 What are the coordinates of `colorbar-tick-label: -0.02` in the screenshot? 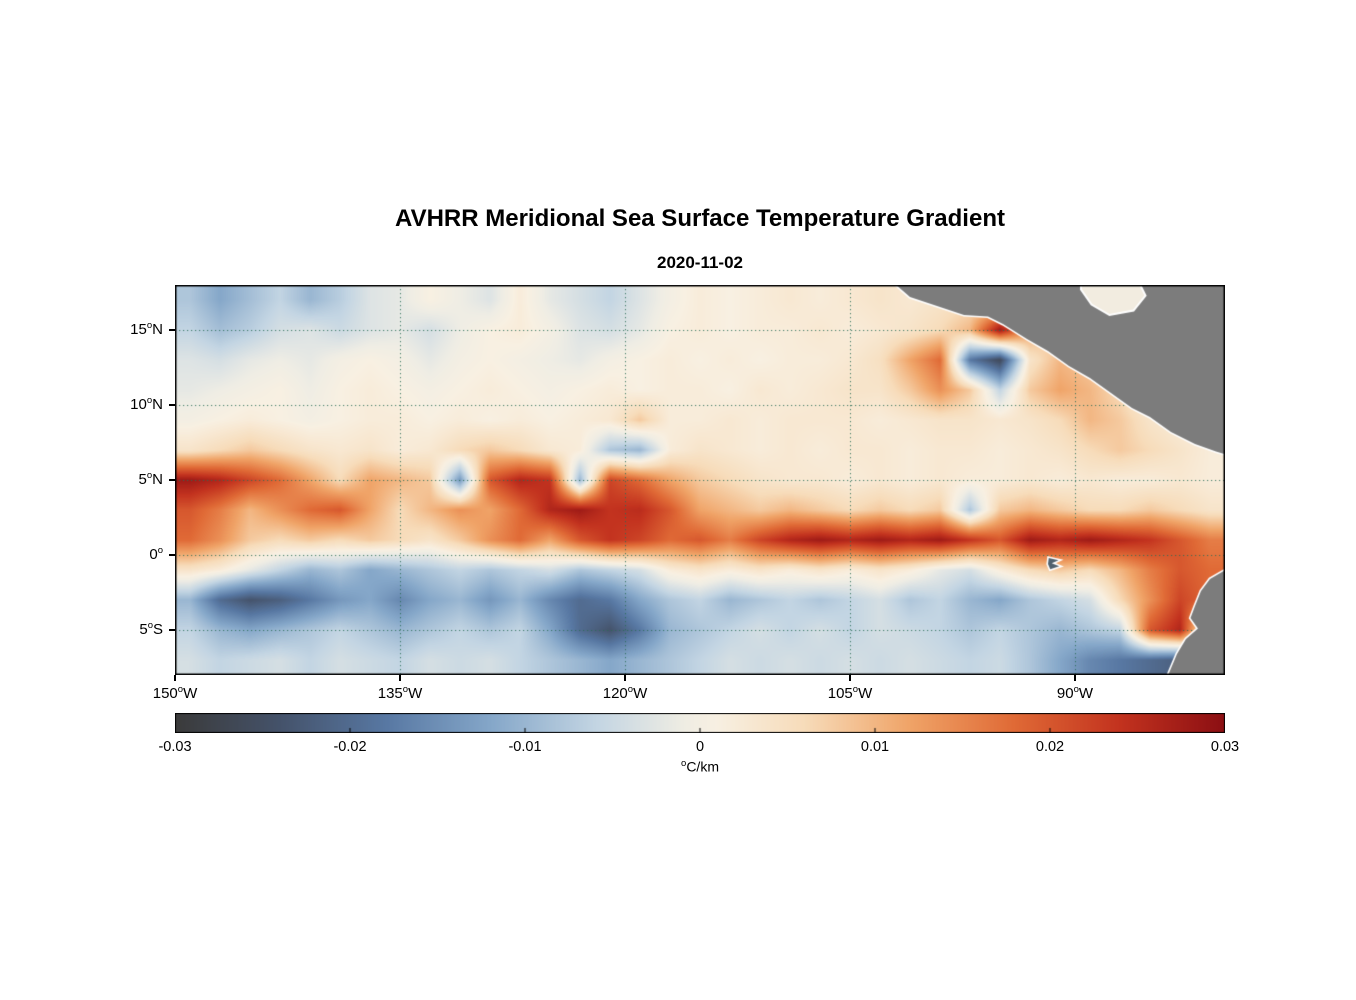 It's located at (350, 747).